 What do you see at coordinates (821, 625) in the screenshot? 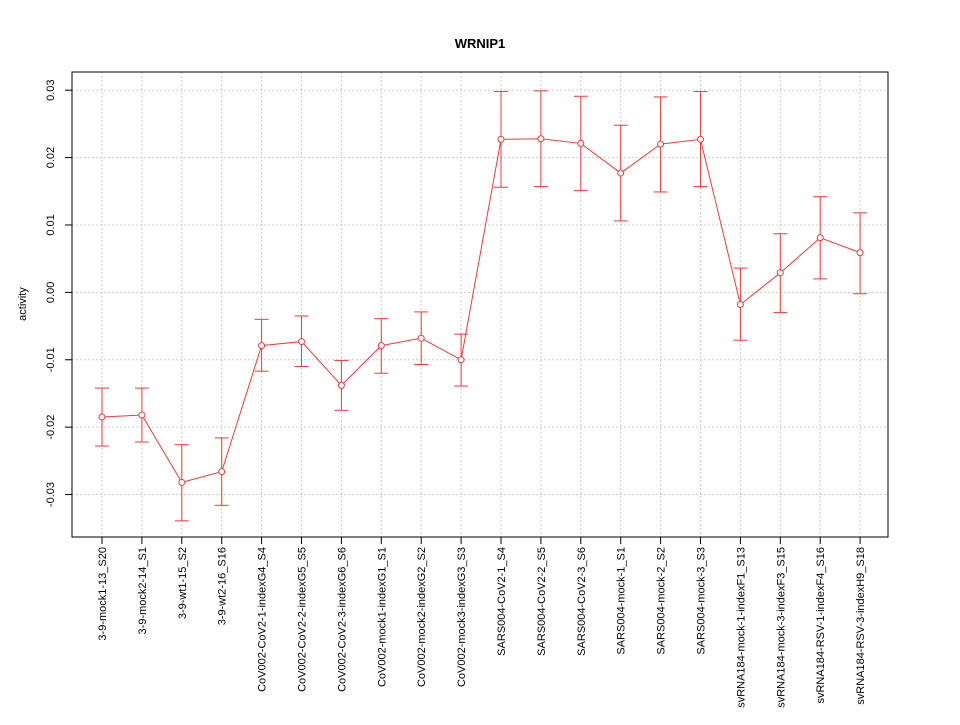
I see `x-tick-label: svRNA184-RSV-1-indexF4_S16` at bounding box center [821, 625].